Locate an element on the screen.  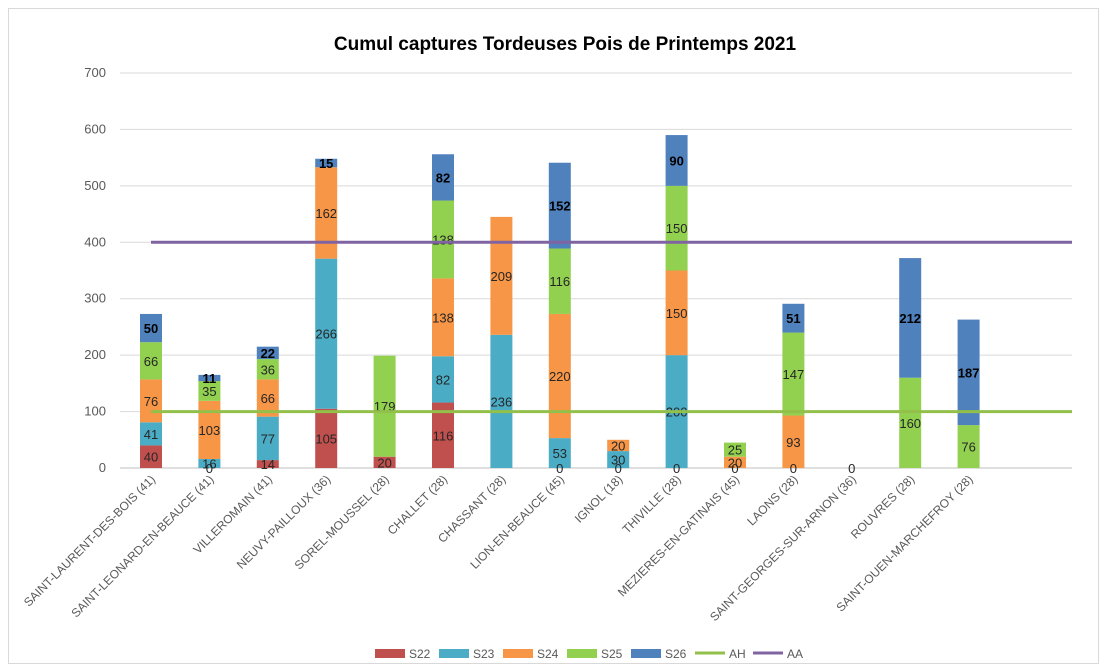
data-label-s26: 82 is located at coordinates (443, 177).